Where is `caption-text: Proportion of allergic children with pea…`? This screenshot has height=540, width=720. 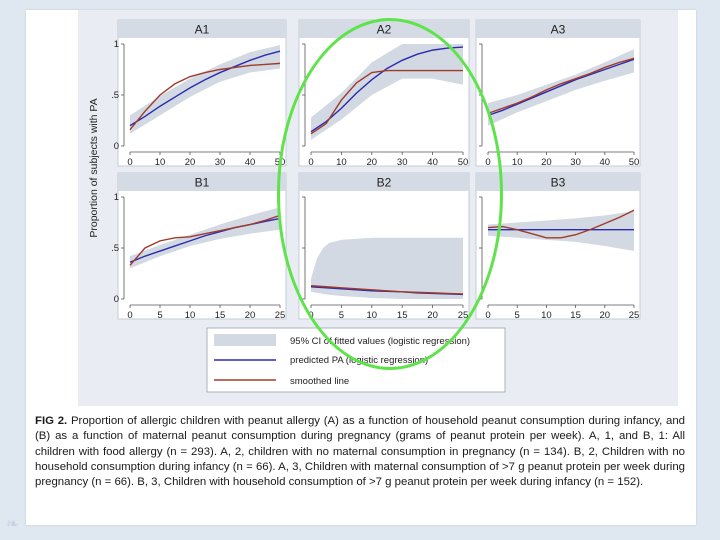
caption-text: Proportion of allergic children with pea… is located at coordinates (360, 452).